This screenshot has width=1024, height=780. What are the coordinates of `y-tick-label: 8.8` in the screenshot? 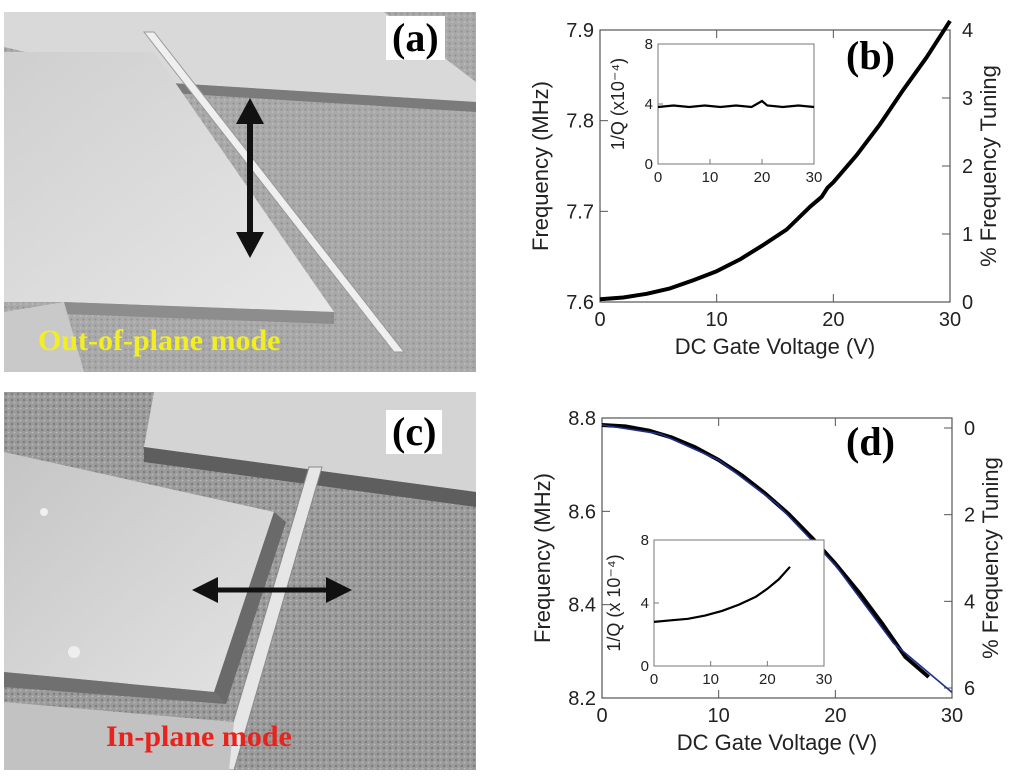 It's located at (582, 419).